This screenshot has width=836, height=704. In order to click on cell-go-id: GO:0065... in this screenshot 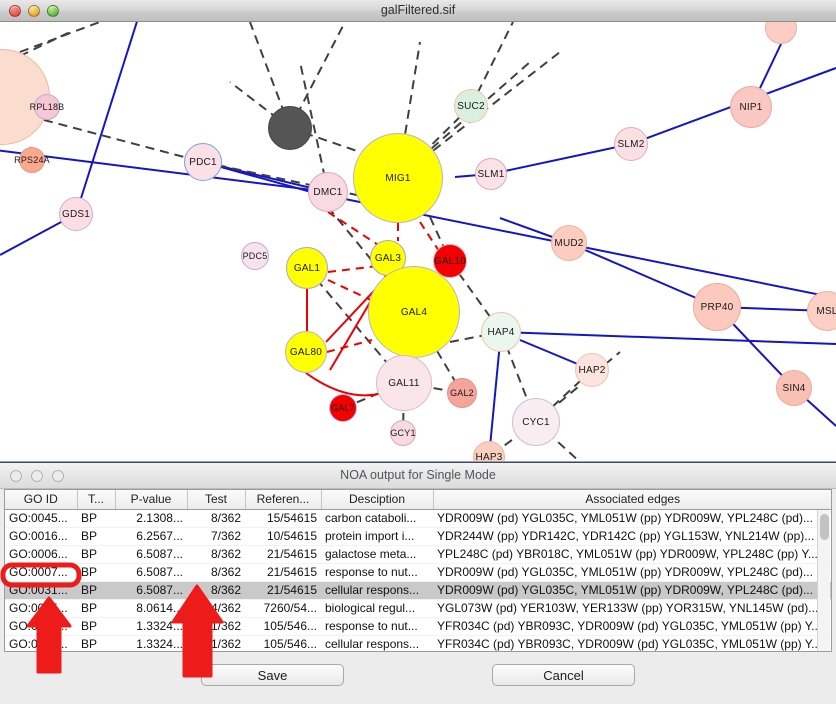, I will do `click(41, 608)`.